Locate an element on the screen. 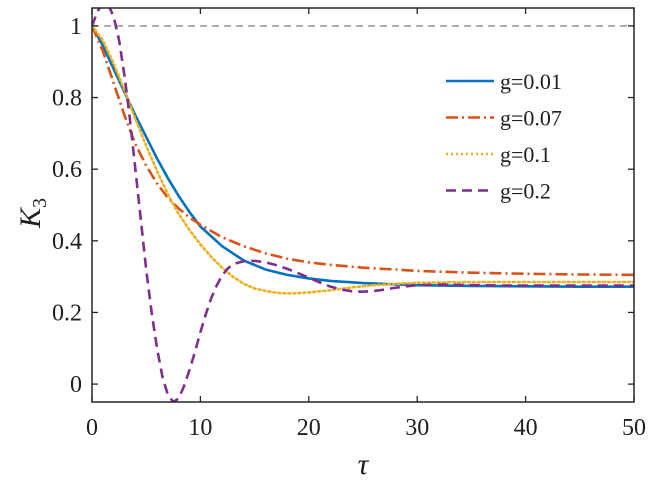 This screenshot has width=650, height=480. y-tick-label: 0.8 is located at coordinates (67, 99).